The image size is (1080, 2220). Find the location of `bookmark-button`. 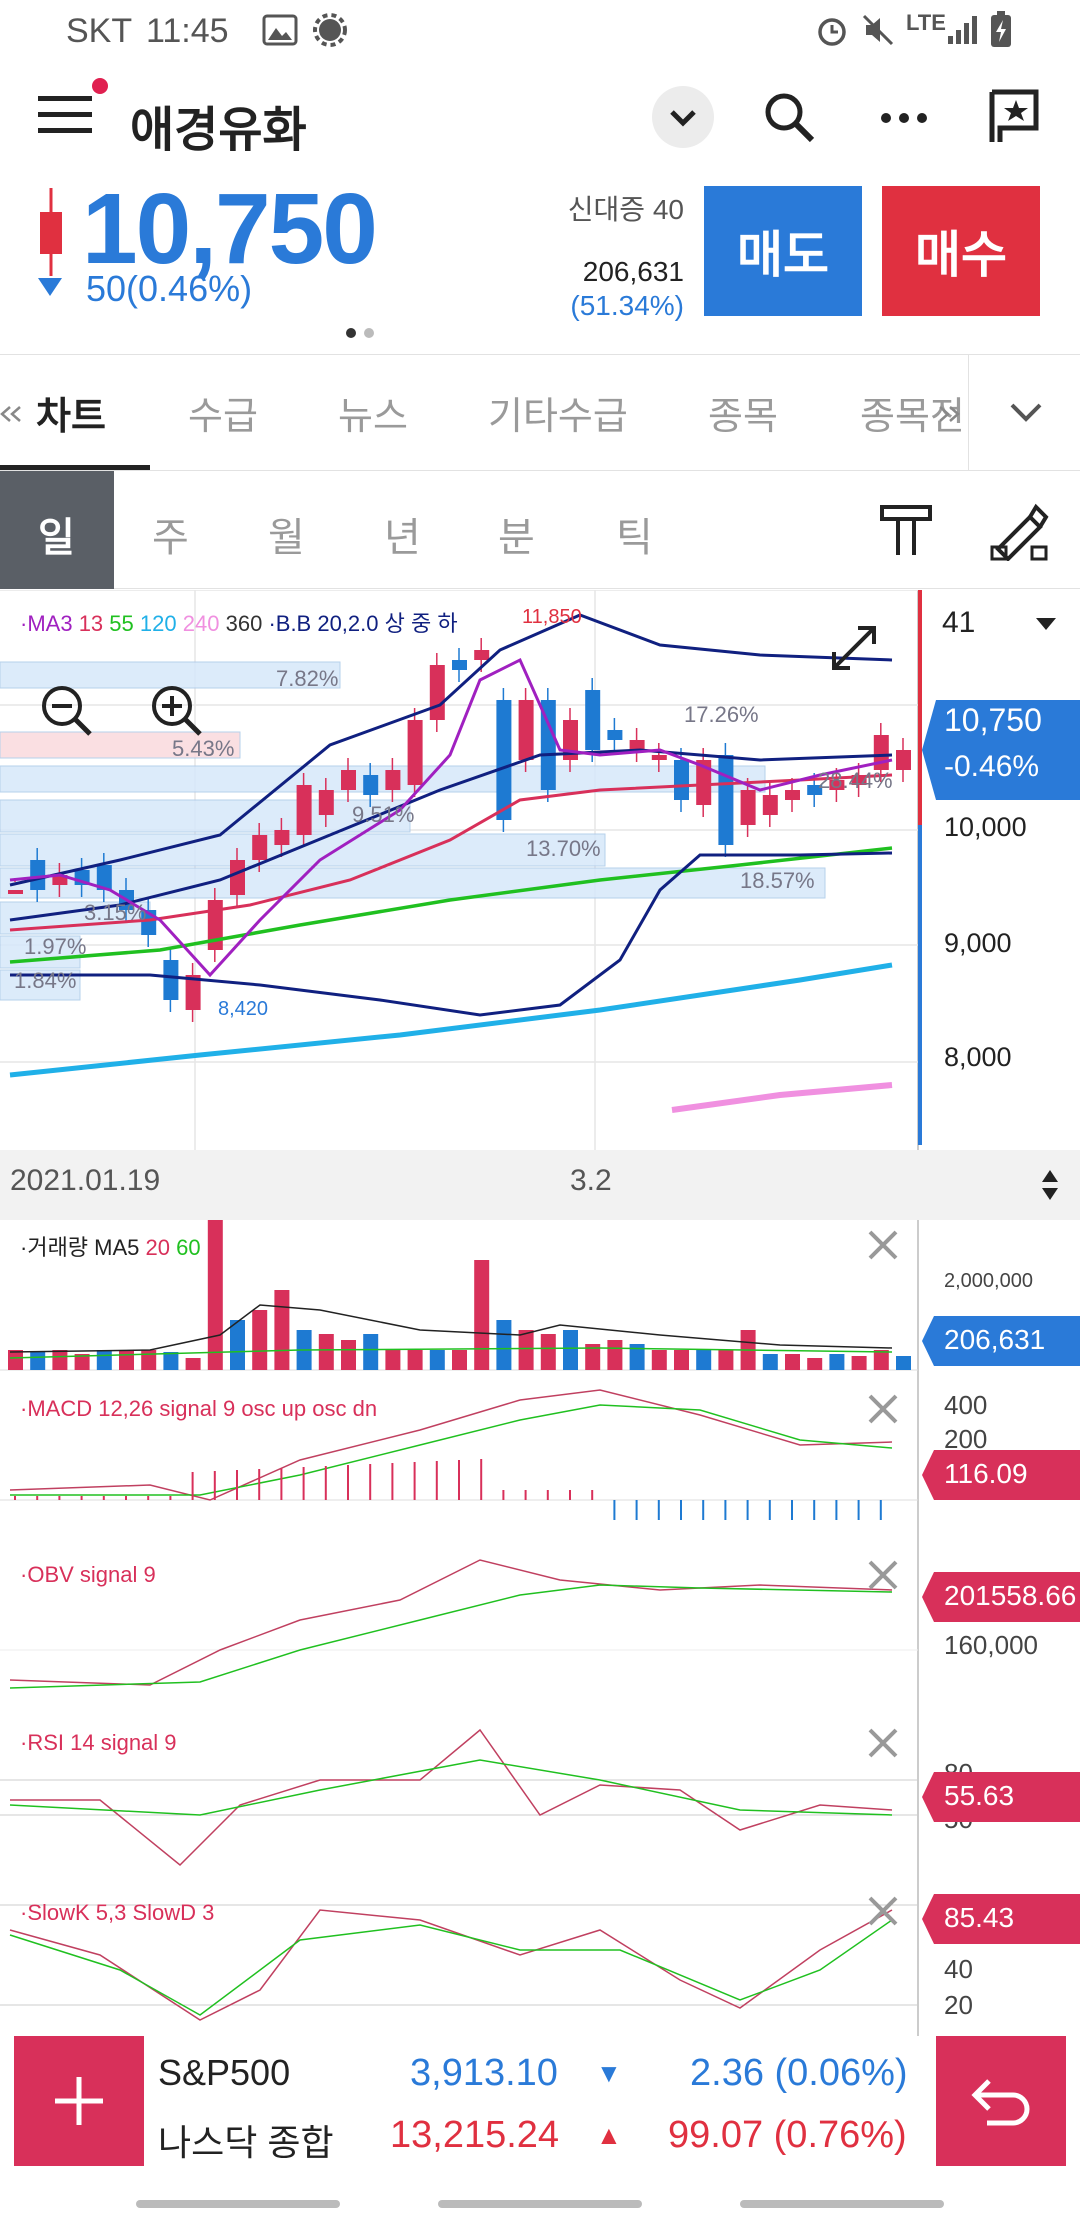

bookmark-button is located at coordinates (1014, 118).